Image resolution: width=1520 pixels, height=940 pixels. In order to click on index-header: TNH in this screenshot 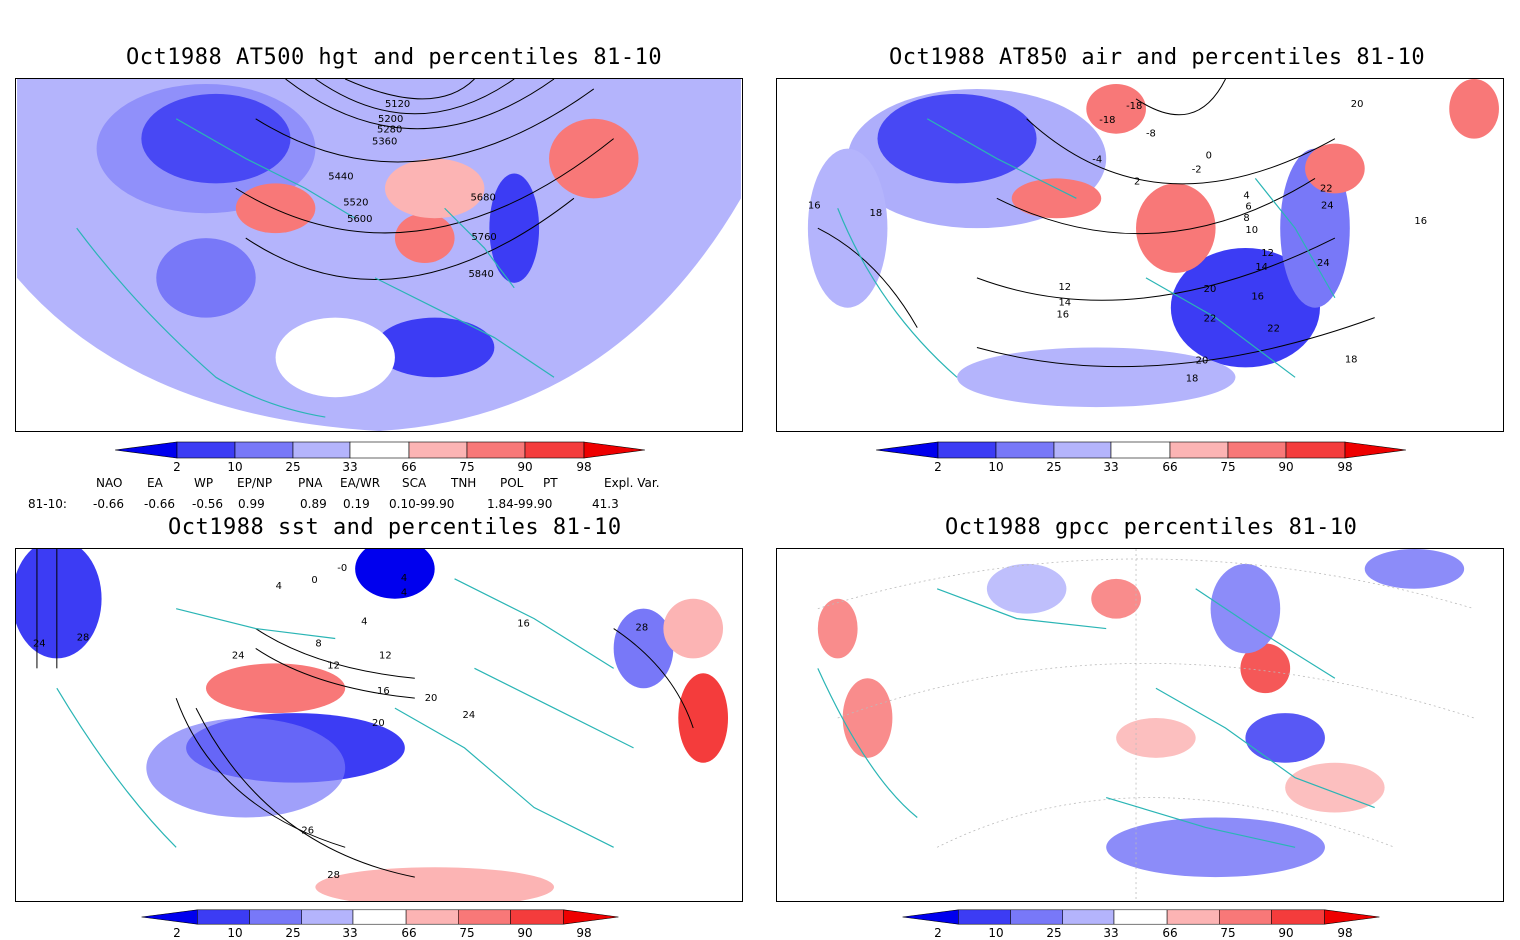, I will do `click(464, 483)`.